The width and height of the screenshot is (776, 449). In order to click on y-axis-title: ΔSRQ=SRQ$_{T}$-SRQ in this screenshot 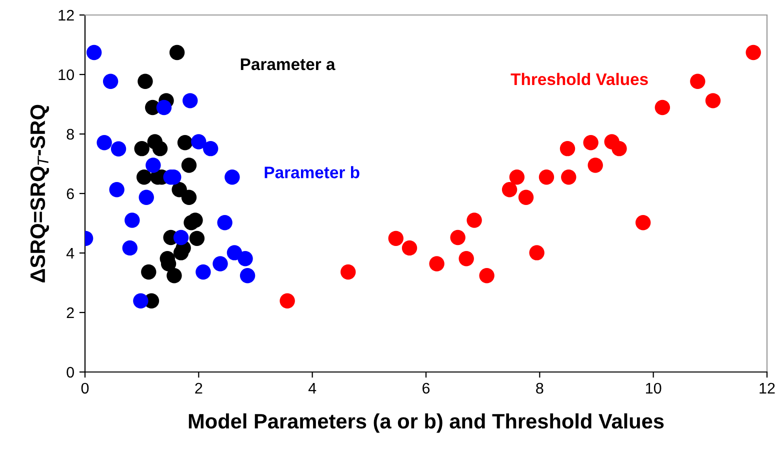, I will do `click(39, 193)`.